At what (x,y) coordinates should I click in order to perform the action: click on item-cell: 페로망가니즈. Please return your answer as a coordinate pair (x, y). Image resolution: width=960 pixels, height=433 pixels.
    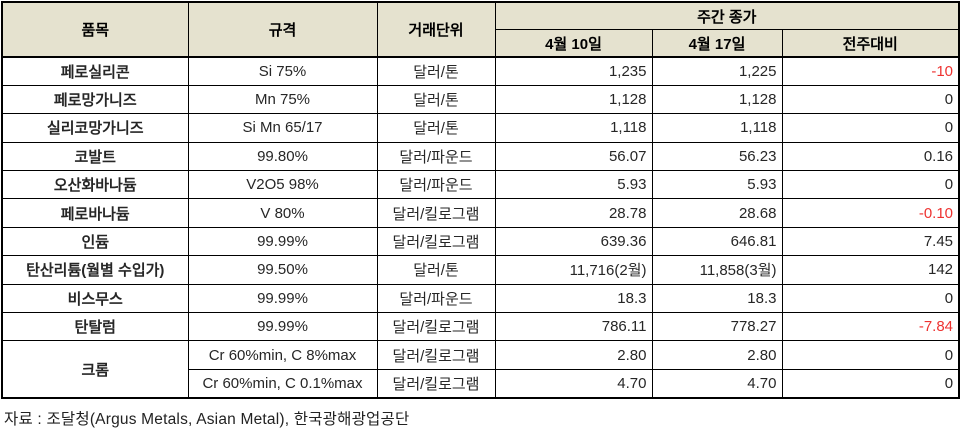
    Looking at the image, I should click on (95, 99).